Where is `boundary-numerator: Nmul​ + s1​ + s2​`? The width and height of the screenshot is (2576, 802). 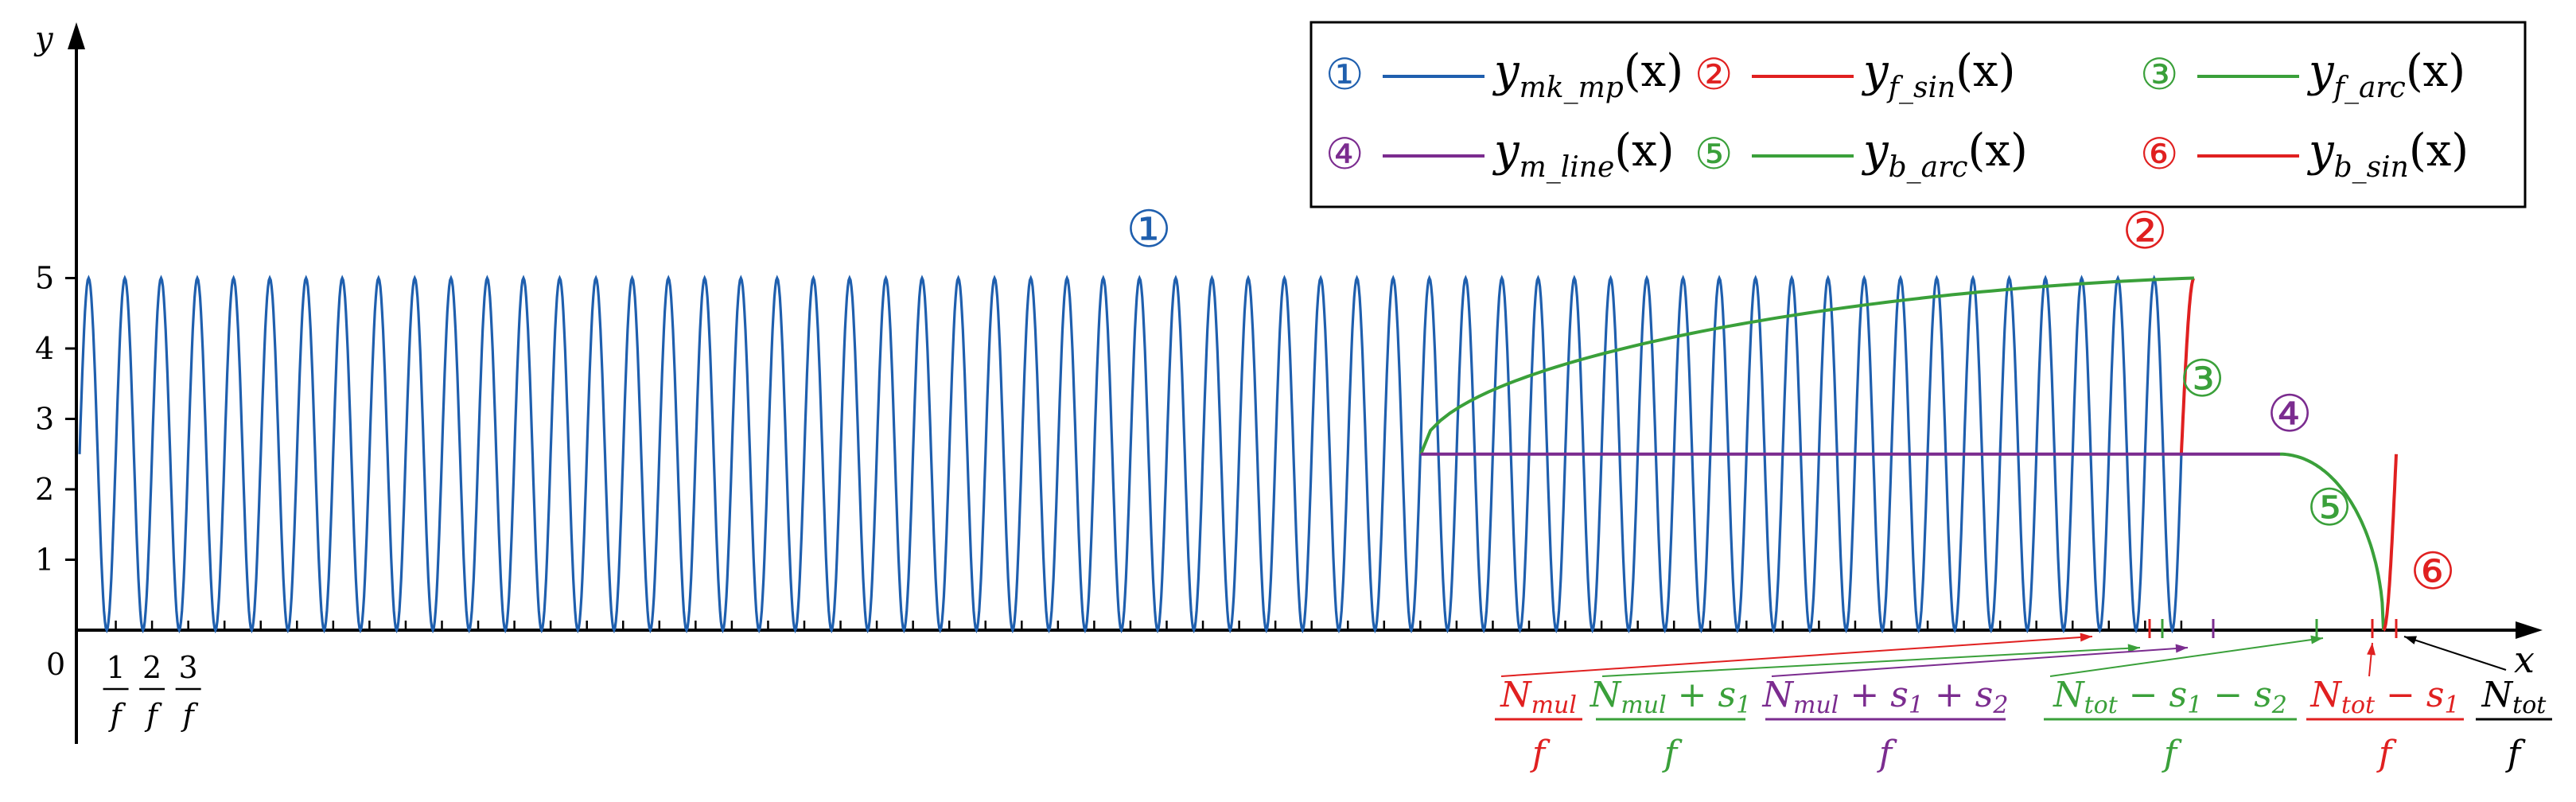
boundary-numerator: Nmul​ + s1​ + s2​ is located at coordinates (1886, 697).